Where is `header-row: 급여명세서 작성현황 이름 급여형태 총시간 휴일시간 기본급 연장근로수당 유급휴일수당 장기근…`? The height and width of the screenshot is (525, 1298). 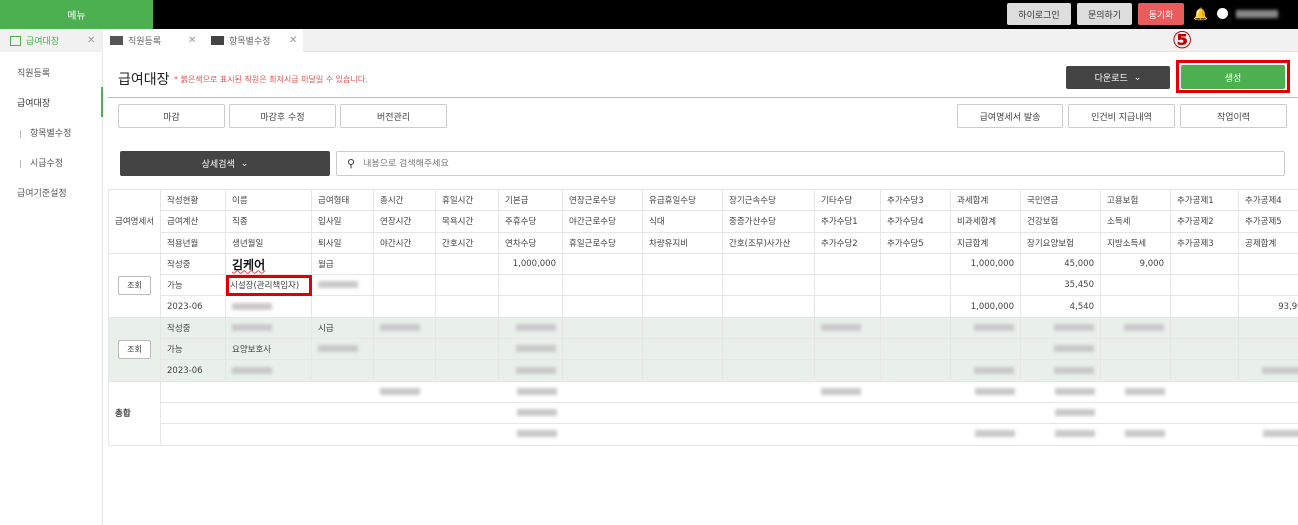
header-row: 급여명세서 작성현황 이름 급여형태 총시간 휴일시간 기본급 연장근로수당 유급휴일수당 장기근… is located at coordinates (703, 221).